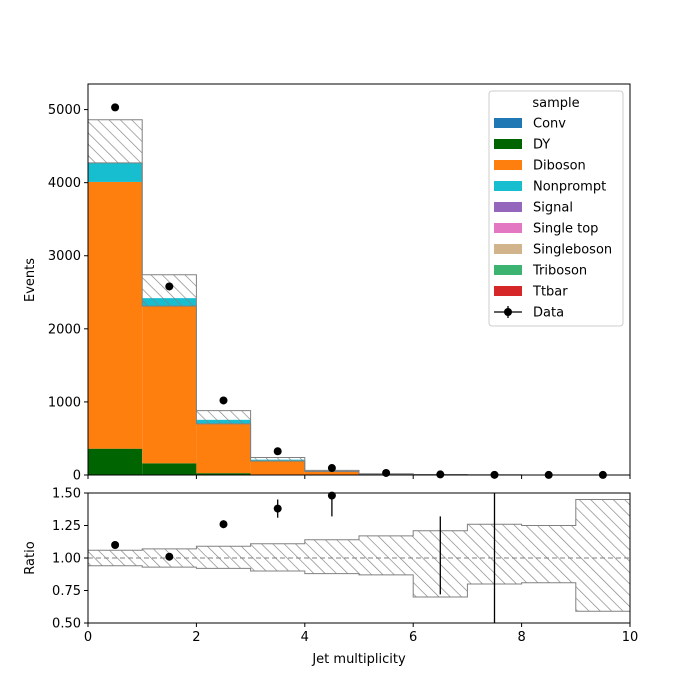  I want to click on legend-swatch-ttbar, so click(508, 291).